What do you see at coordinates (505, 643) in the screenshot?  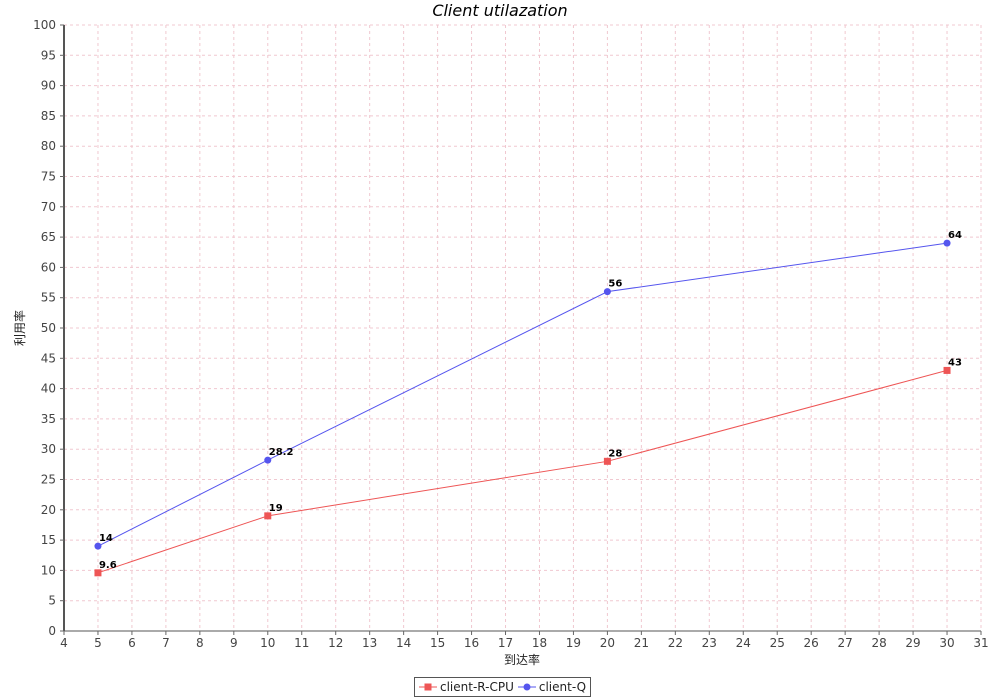 I see `x-tick-label: 17` at bounding box center [505, 643].